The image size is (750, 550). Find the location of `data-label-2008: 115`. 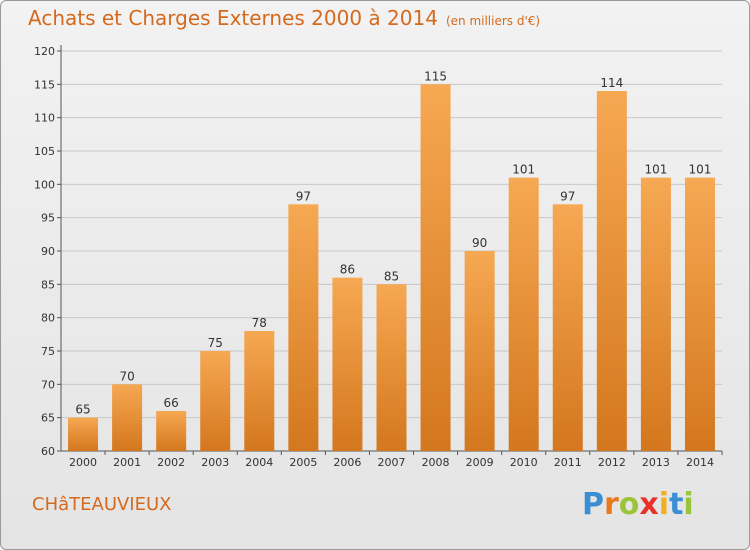

data-label-2008: 115 is located at coordinates (435, 76).